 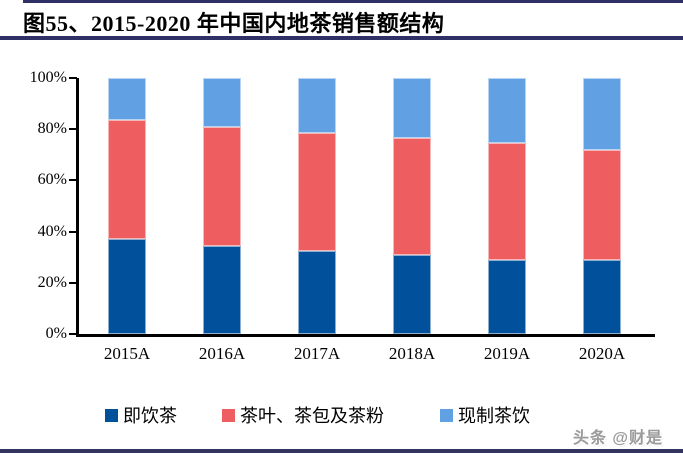 I want to click on chart-legend: 即饮茶 茶叶、茶包及茶粉 现制茶饮, so click(x=341, y=414).